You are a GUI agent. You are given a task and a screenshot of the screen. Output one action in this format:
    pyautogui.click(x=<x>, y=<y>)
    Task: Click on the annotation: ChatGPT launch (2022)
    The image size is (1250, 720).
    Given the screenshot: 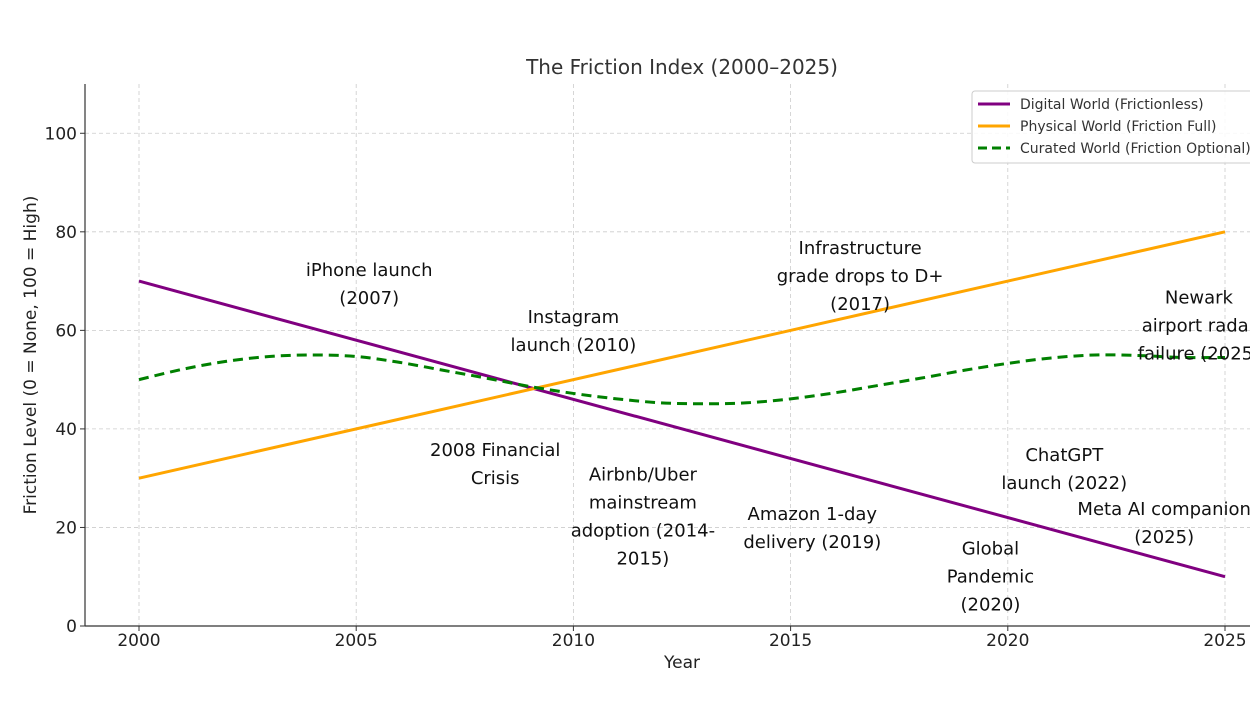 What is the action you would take?
    pyautogui.click(x=1064, y=469)
    